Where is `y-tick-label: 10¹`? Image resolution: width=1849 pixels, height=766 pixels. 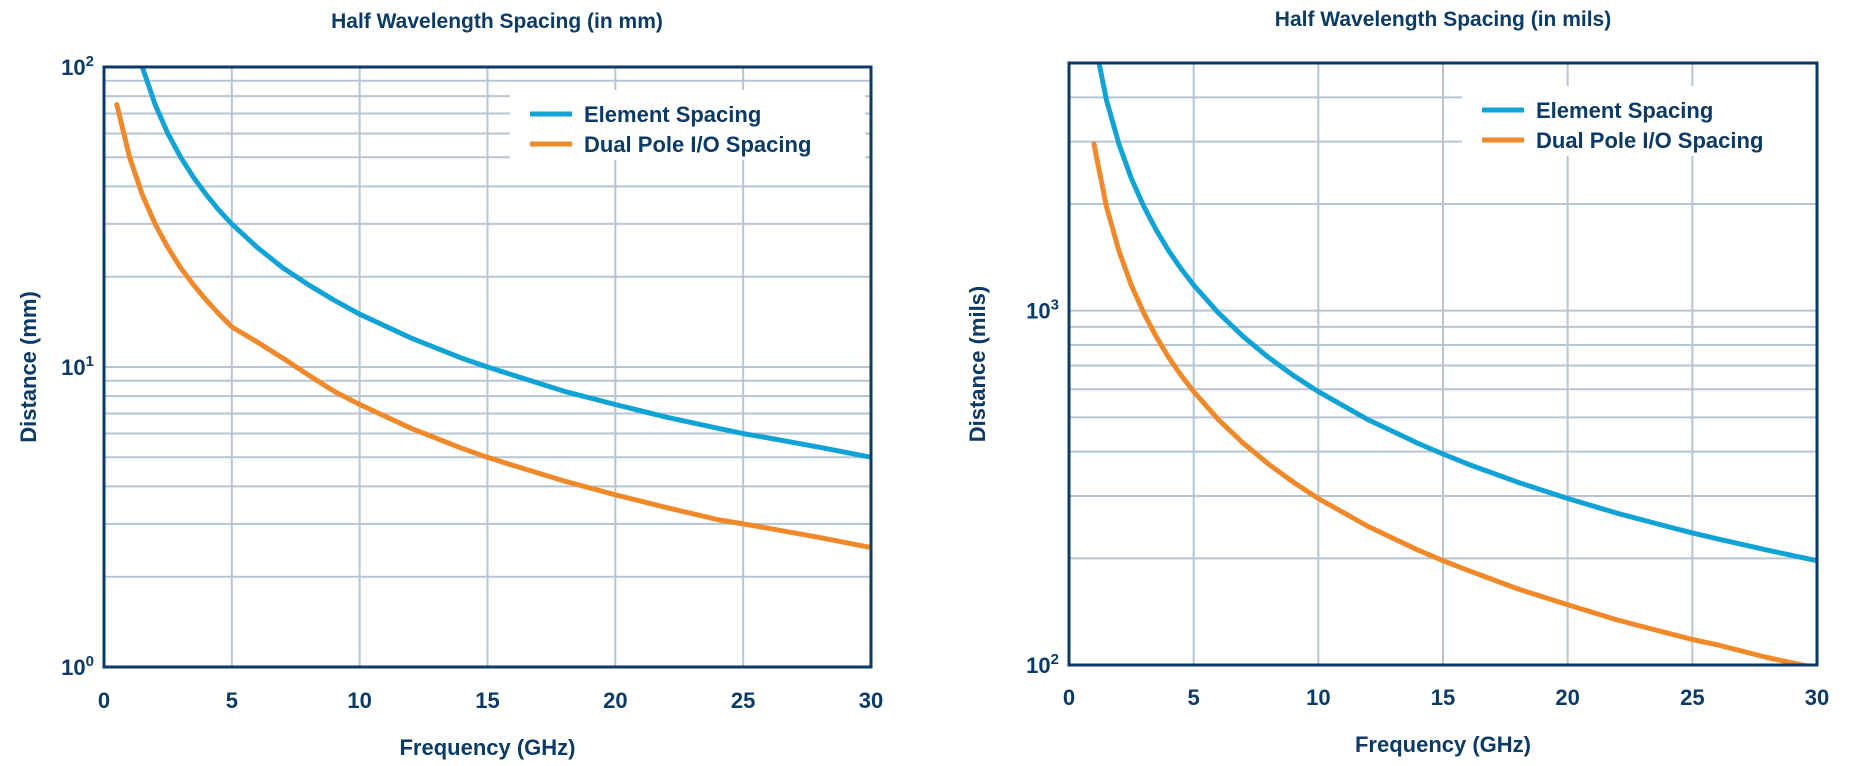
y-tick-label: 10¹ is located at coordinates (77, 366).